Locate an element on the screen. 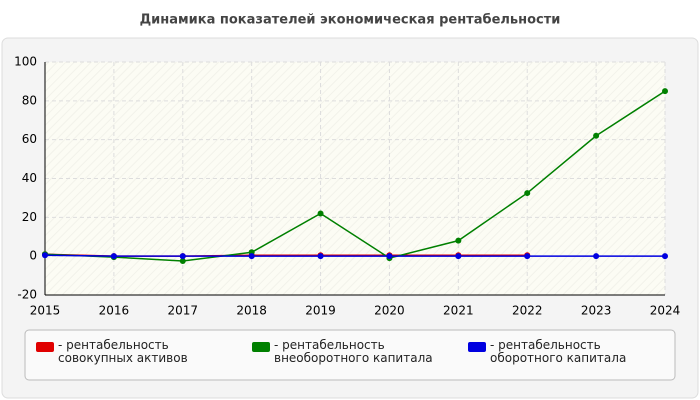 This screenshot has height=400, width=700. x-tick-label: 2022 is located at coordinates (527, 311).